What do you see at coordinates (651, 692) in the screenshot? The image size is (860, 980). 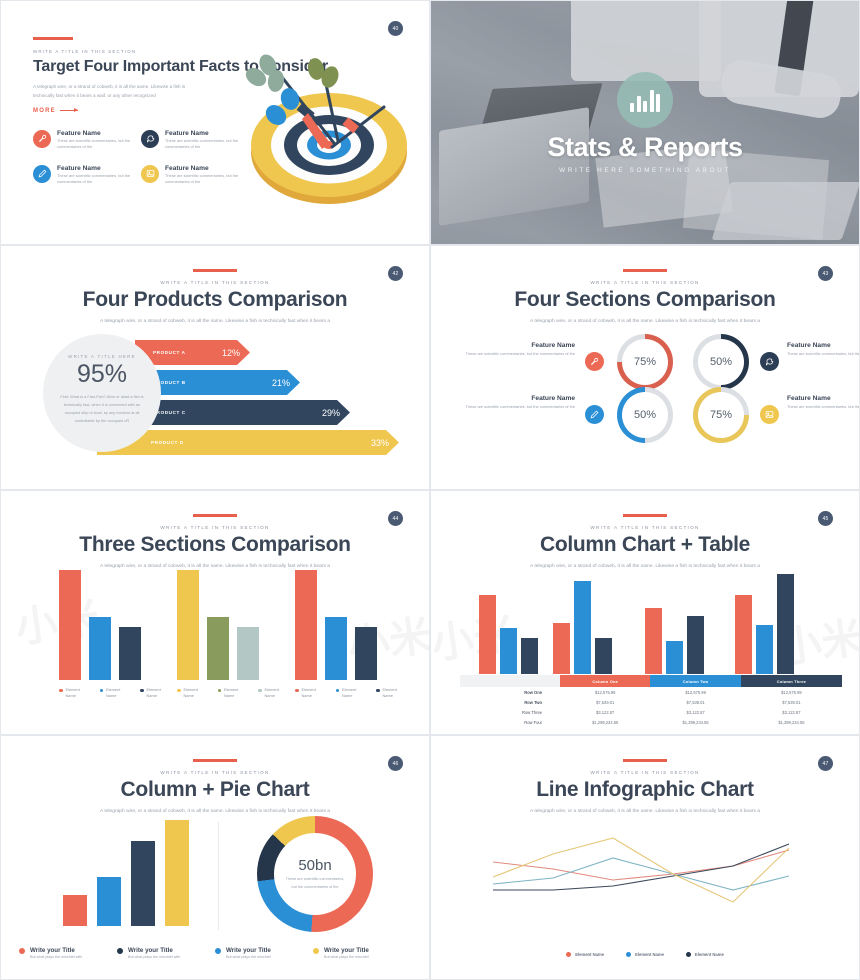 I see `table-row: Row One $12,575.99 $12,575.99 $12,575.99` at bounding box center [651, 692].